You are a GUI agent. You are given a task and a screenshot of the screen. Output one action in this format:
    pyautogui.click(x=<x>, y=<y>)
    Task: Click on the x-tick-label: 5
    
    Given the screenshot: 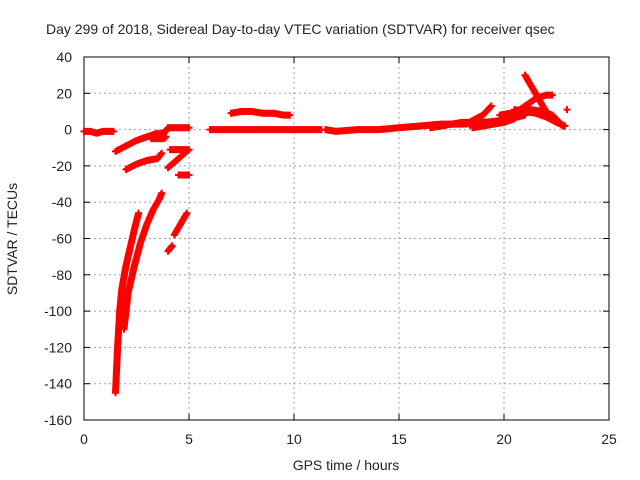 What is the action you would take?
    pyautogui.click(x=189, y=439)
    